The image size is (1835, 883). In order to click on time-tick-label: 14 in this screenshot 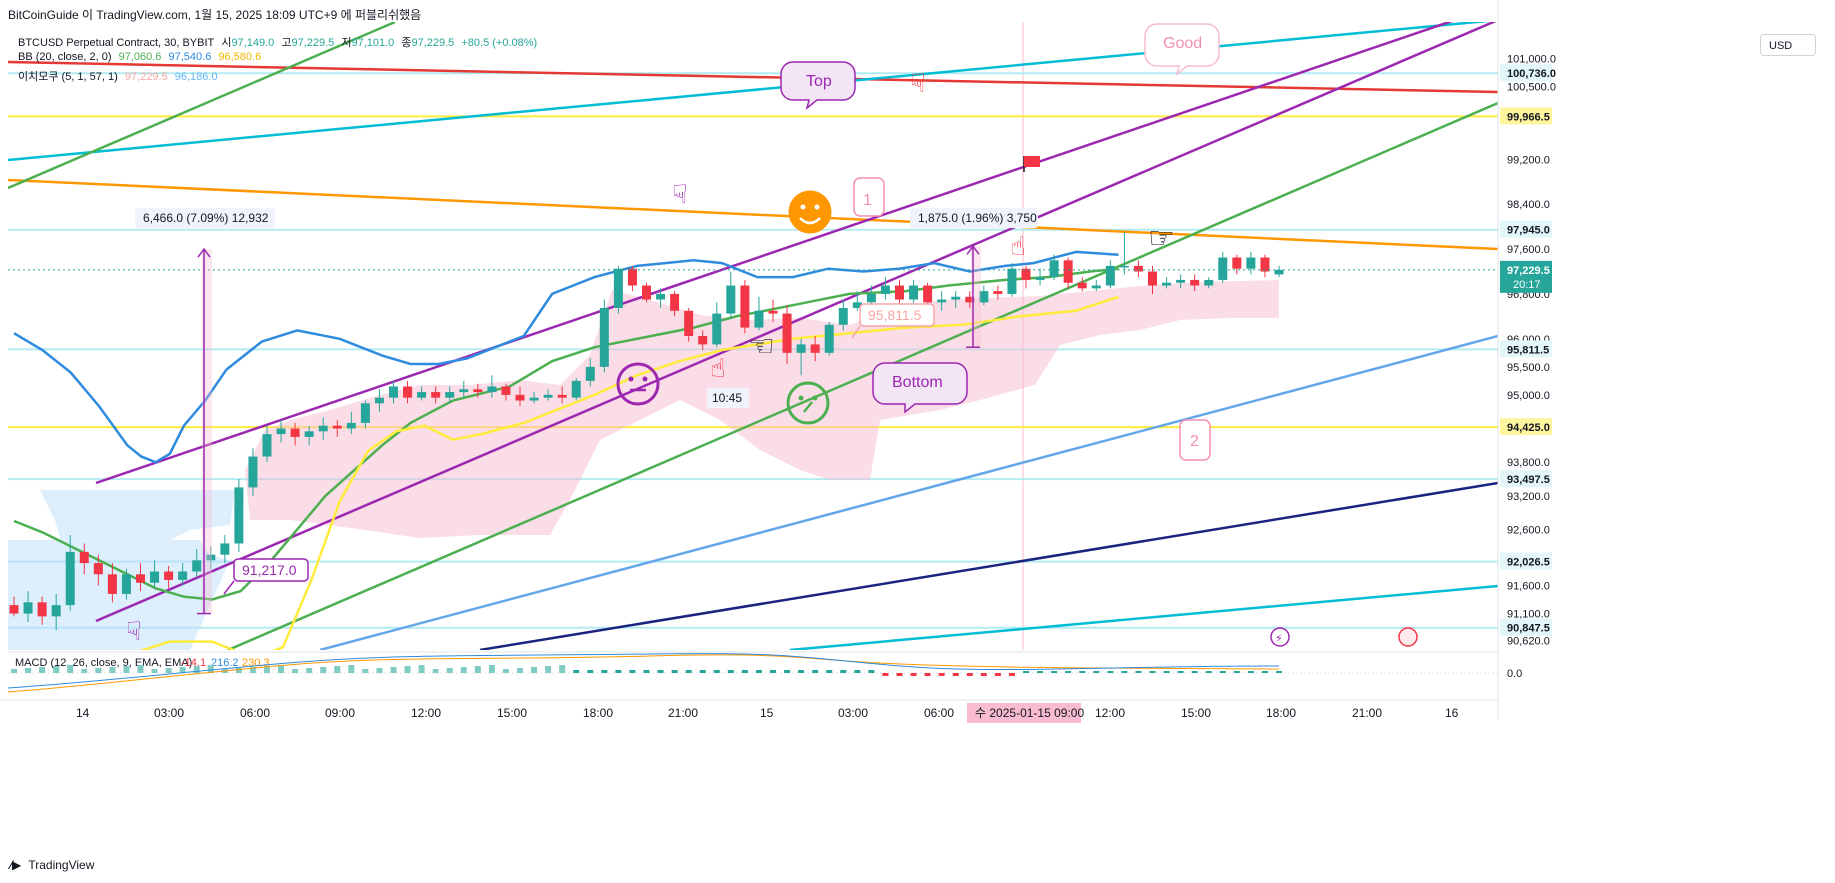, I will do `click(83, 713)`.